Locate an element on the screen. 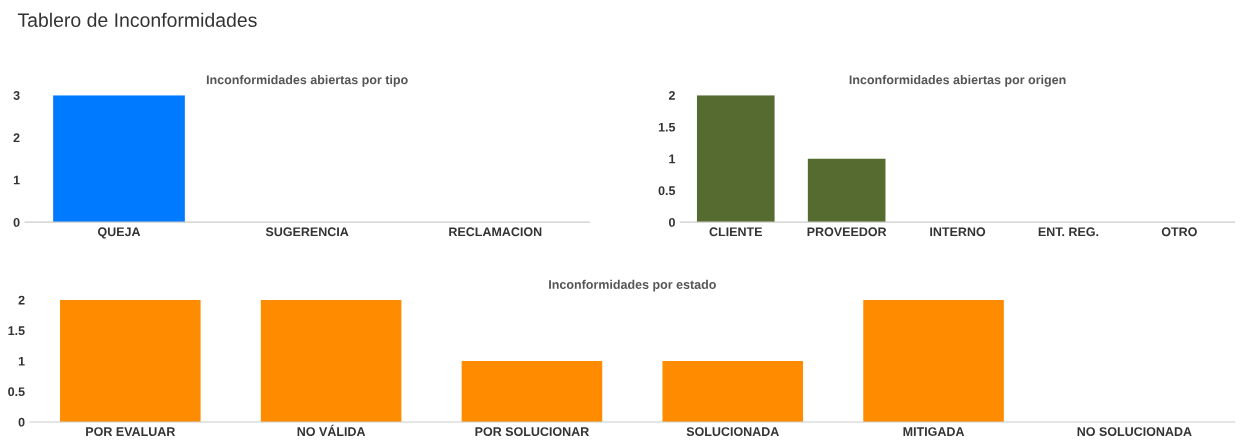  x-tick-label: INTERNO is located at coordinates (958, 232).